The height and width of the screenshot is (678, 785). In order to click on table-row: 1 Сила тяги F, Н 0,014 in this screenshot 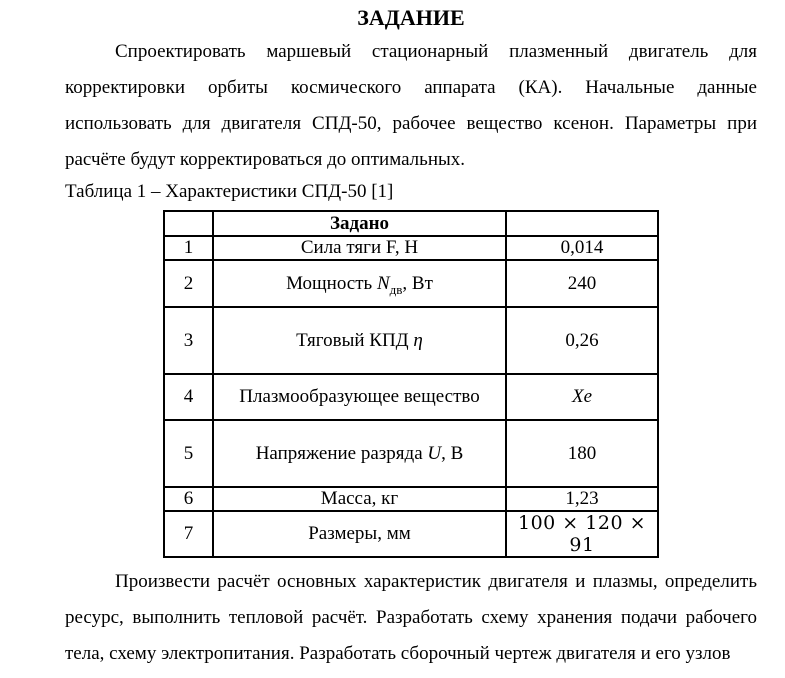, I will do `click(411, 248)`.